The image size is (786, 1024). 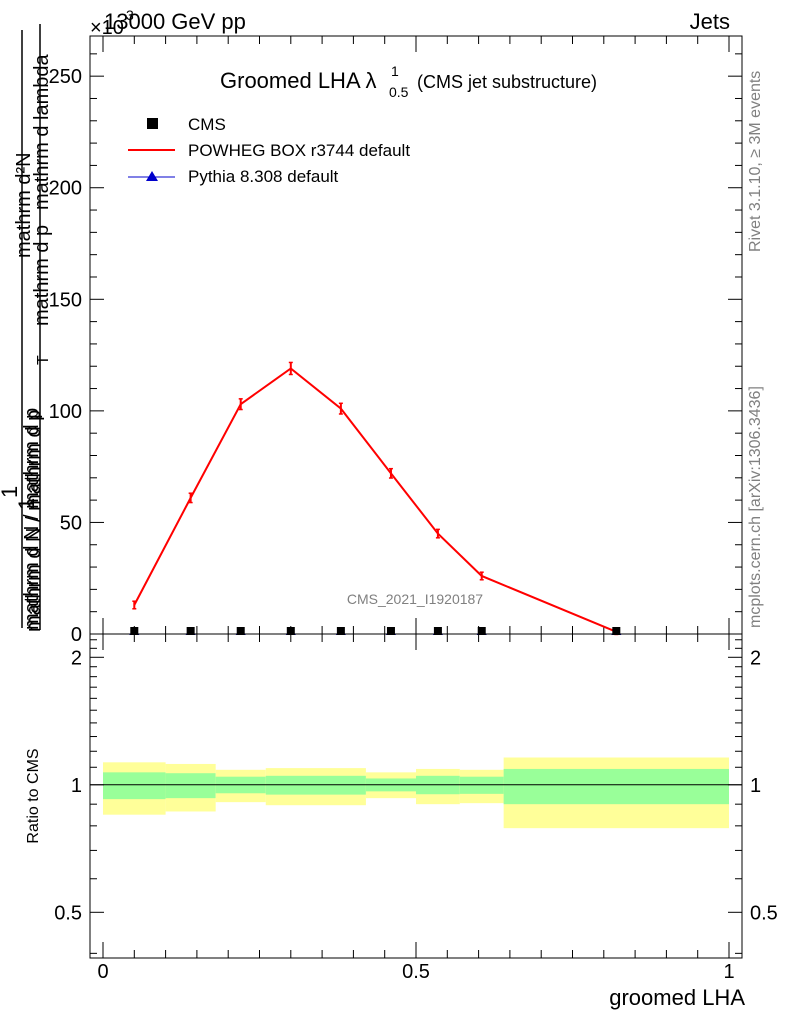 I want to click on y-exponent-label: ×10, so click(x=107, y=28).